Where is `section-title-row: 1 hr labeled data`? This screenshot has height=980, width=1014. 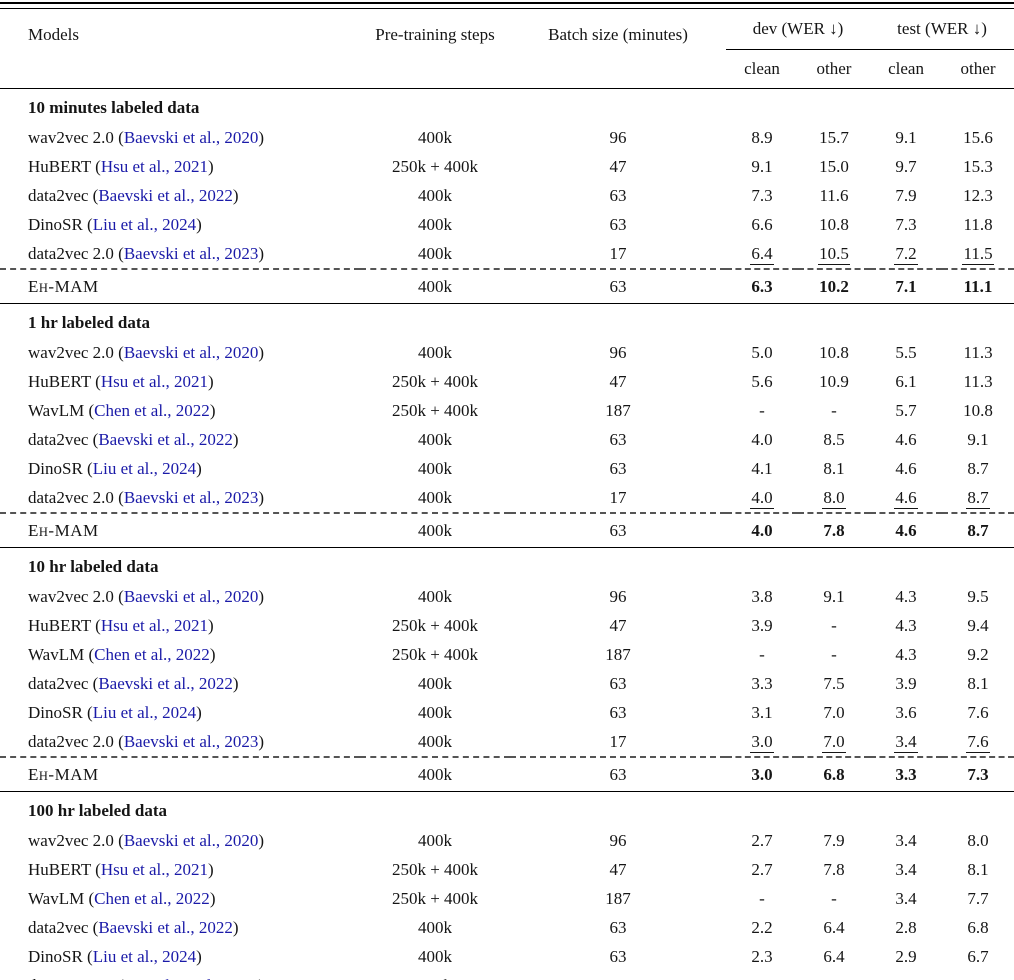
section-title-row: 1 hr labeled data is located at coordinates (507, 321).